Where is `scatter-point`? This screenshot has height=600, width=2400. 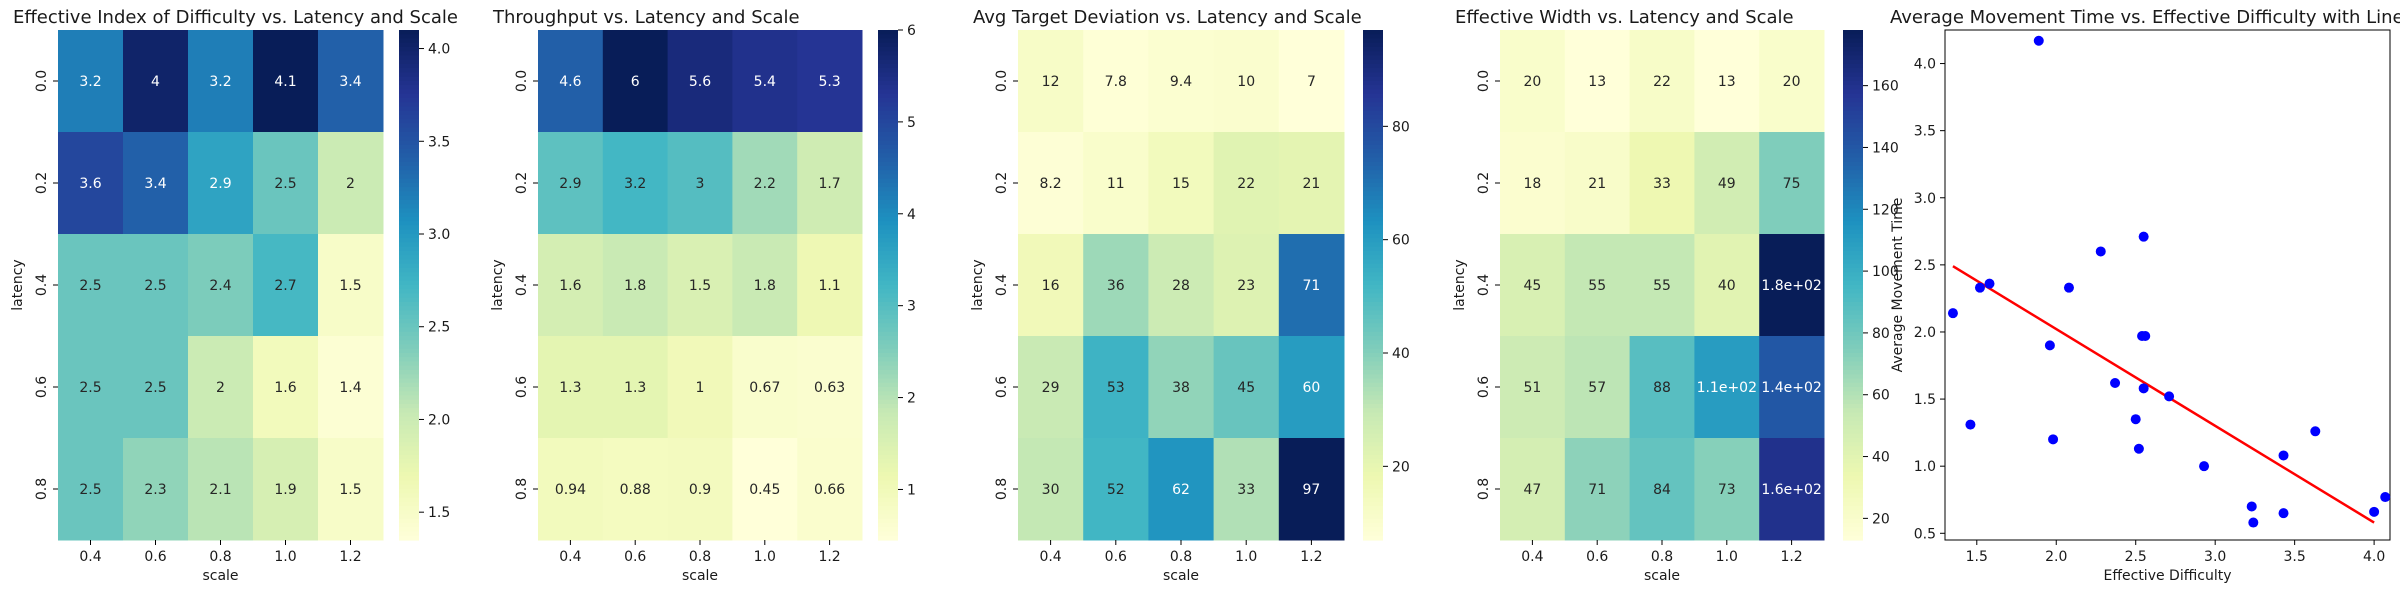
scatter-point is located at coordinates (2204, 466).